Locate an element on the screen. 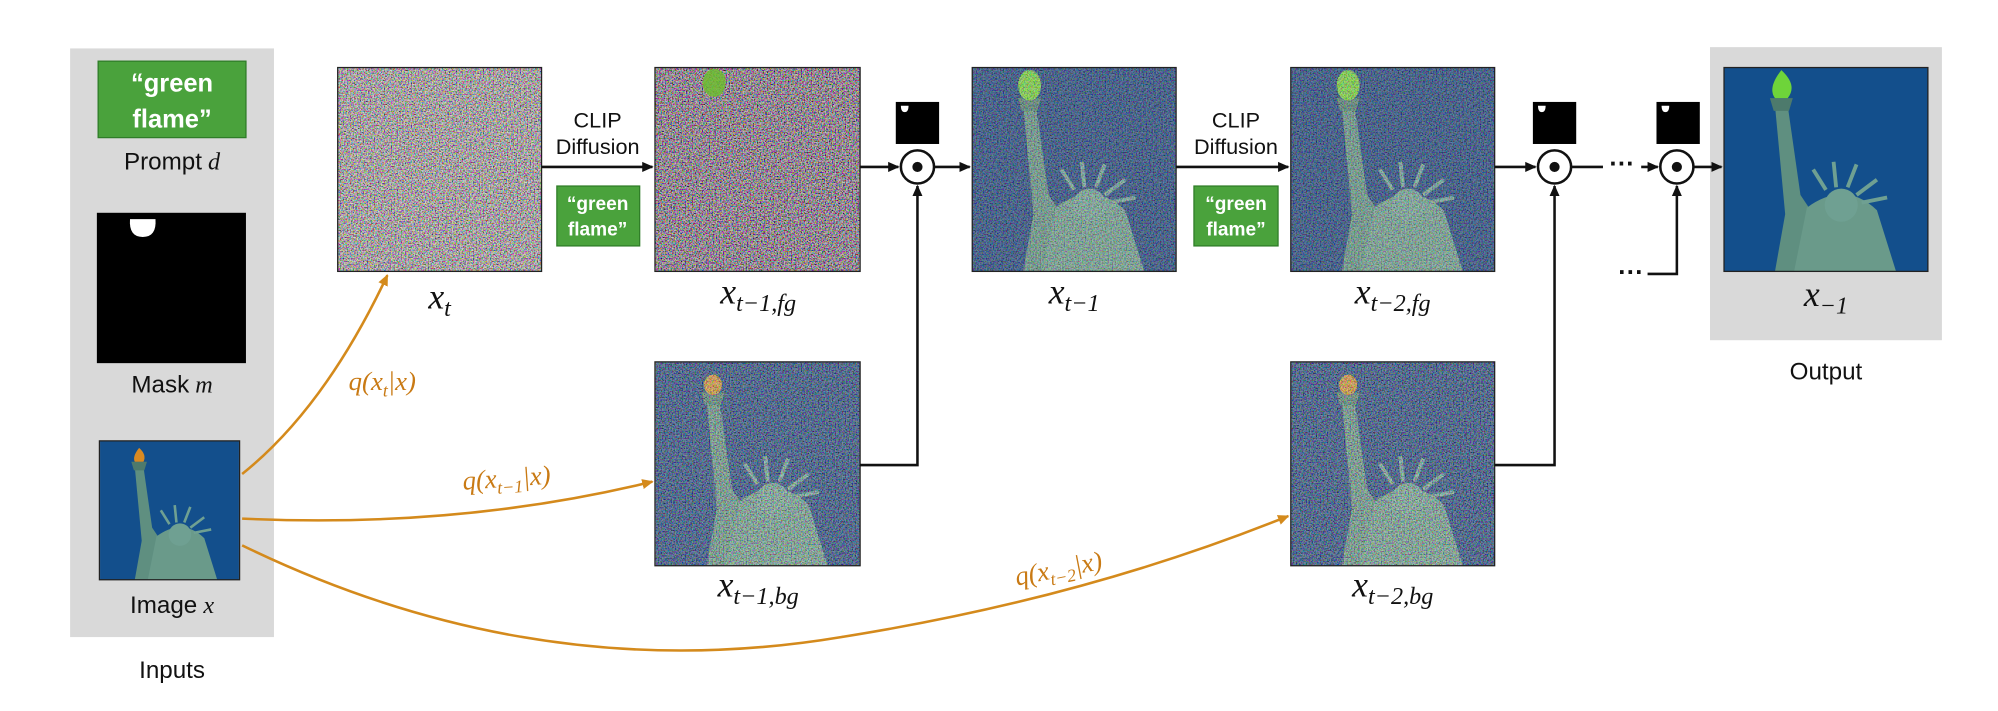  label-xt1-fg: xt−1,fg is located at coordinates (757, 294).